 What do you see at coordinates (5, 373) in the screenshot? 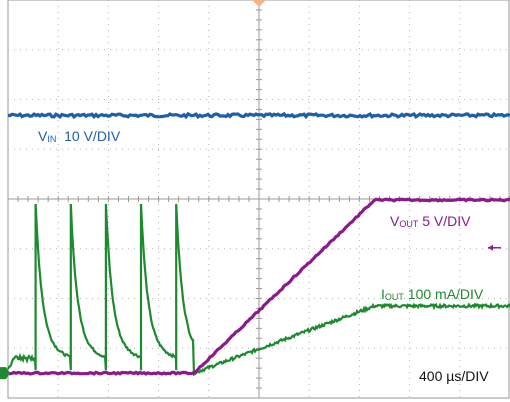
I see `channel-ground-marker` at bounding box center [5, 373].